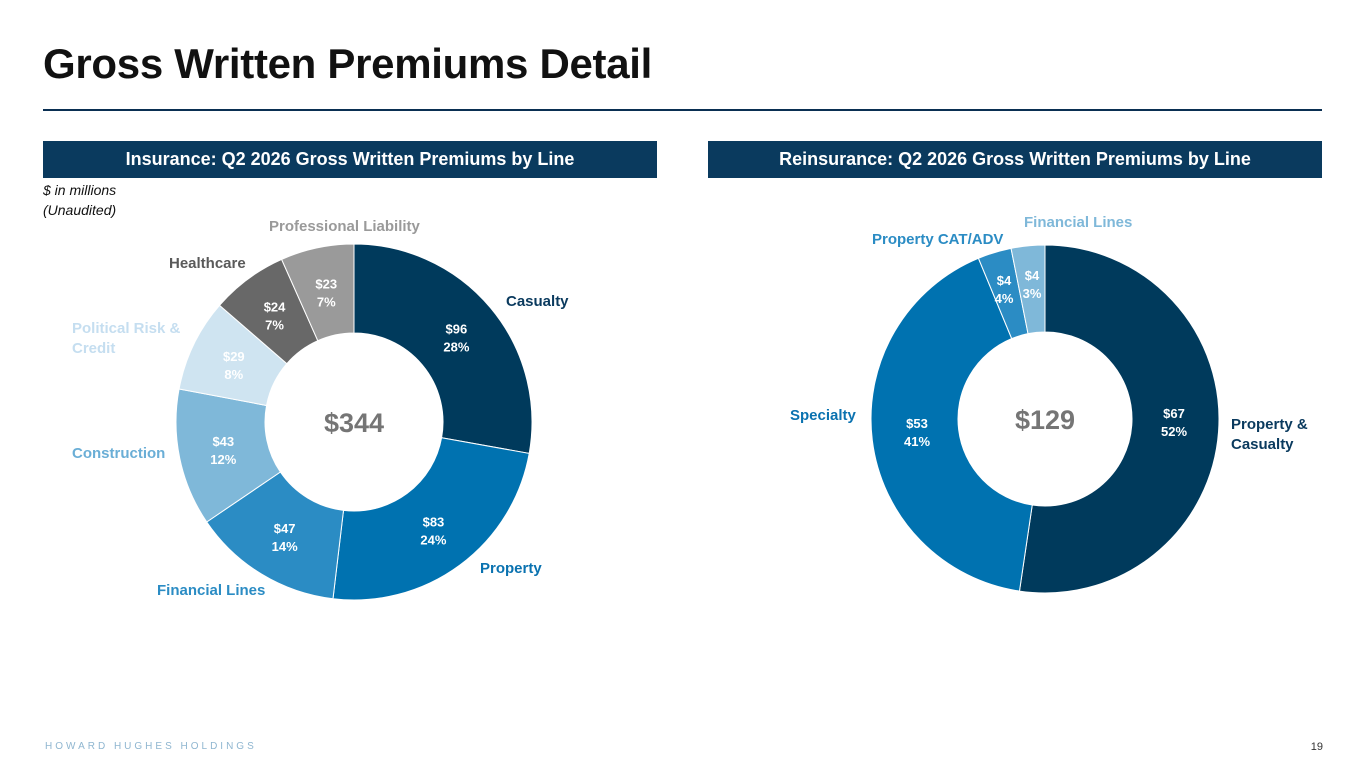  I want to click on footer-brand: HOWARD HUGHES HOLDINGS, so click(151, 746).